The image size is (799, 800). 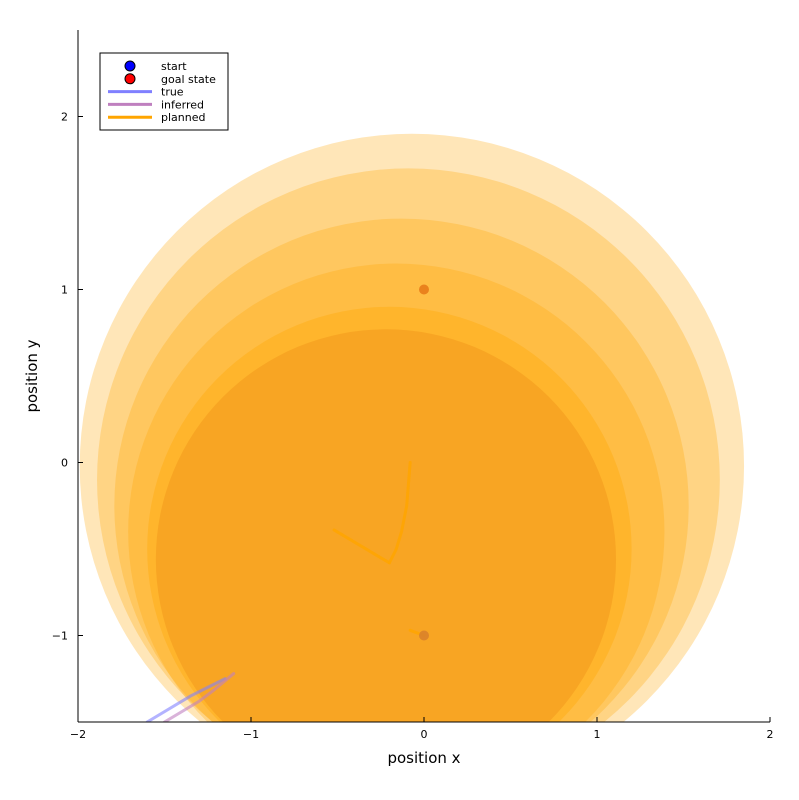 I want to click on legend-label-start: start, so click(x=174, y=66).